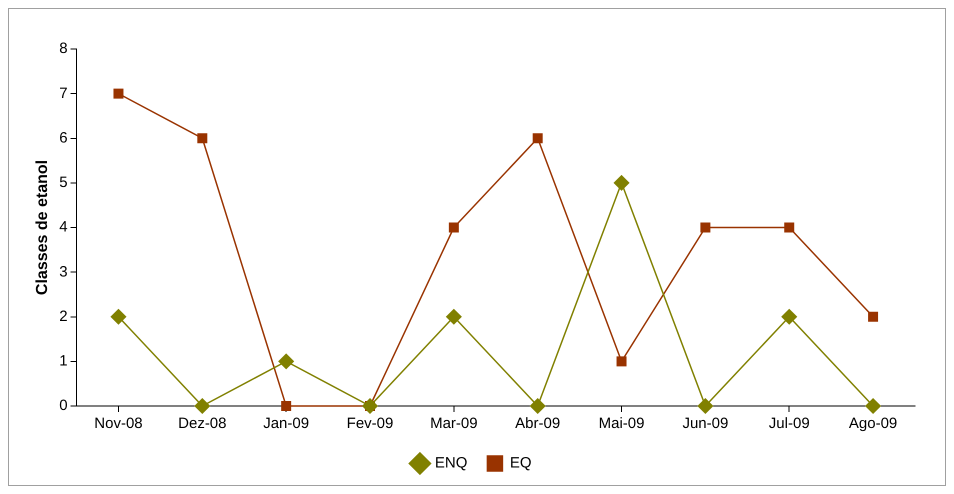 This screenshot has width=954, height=494. I want to click on y-tick-label: 7, so click(63, 93).